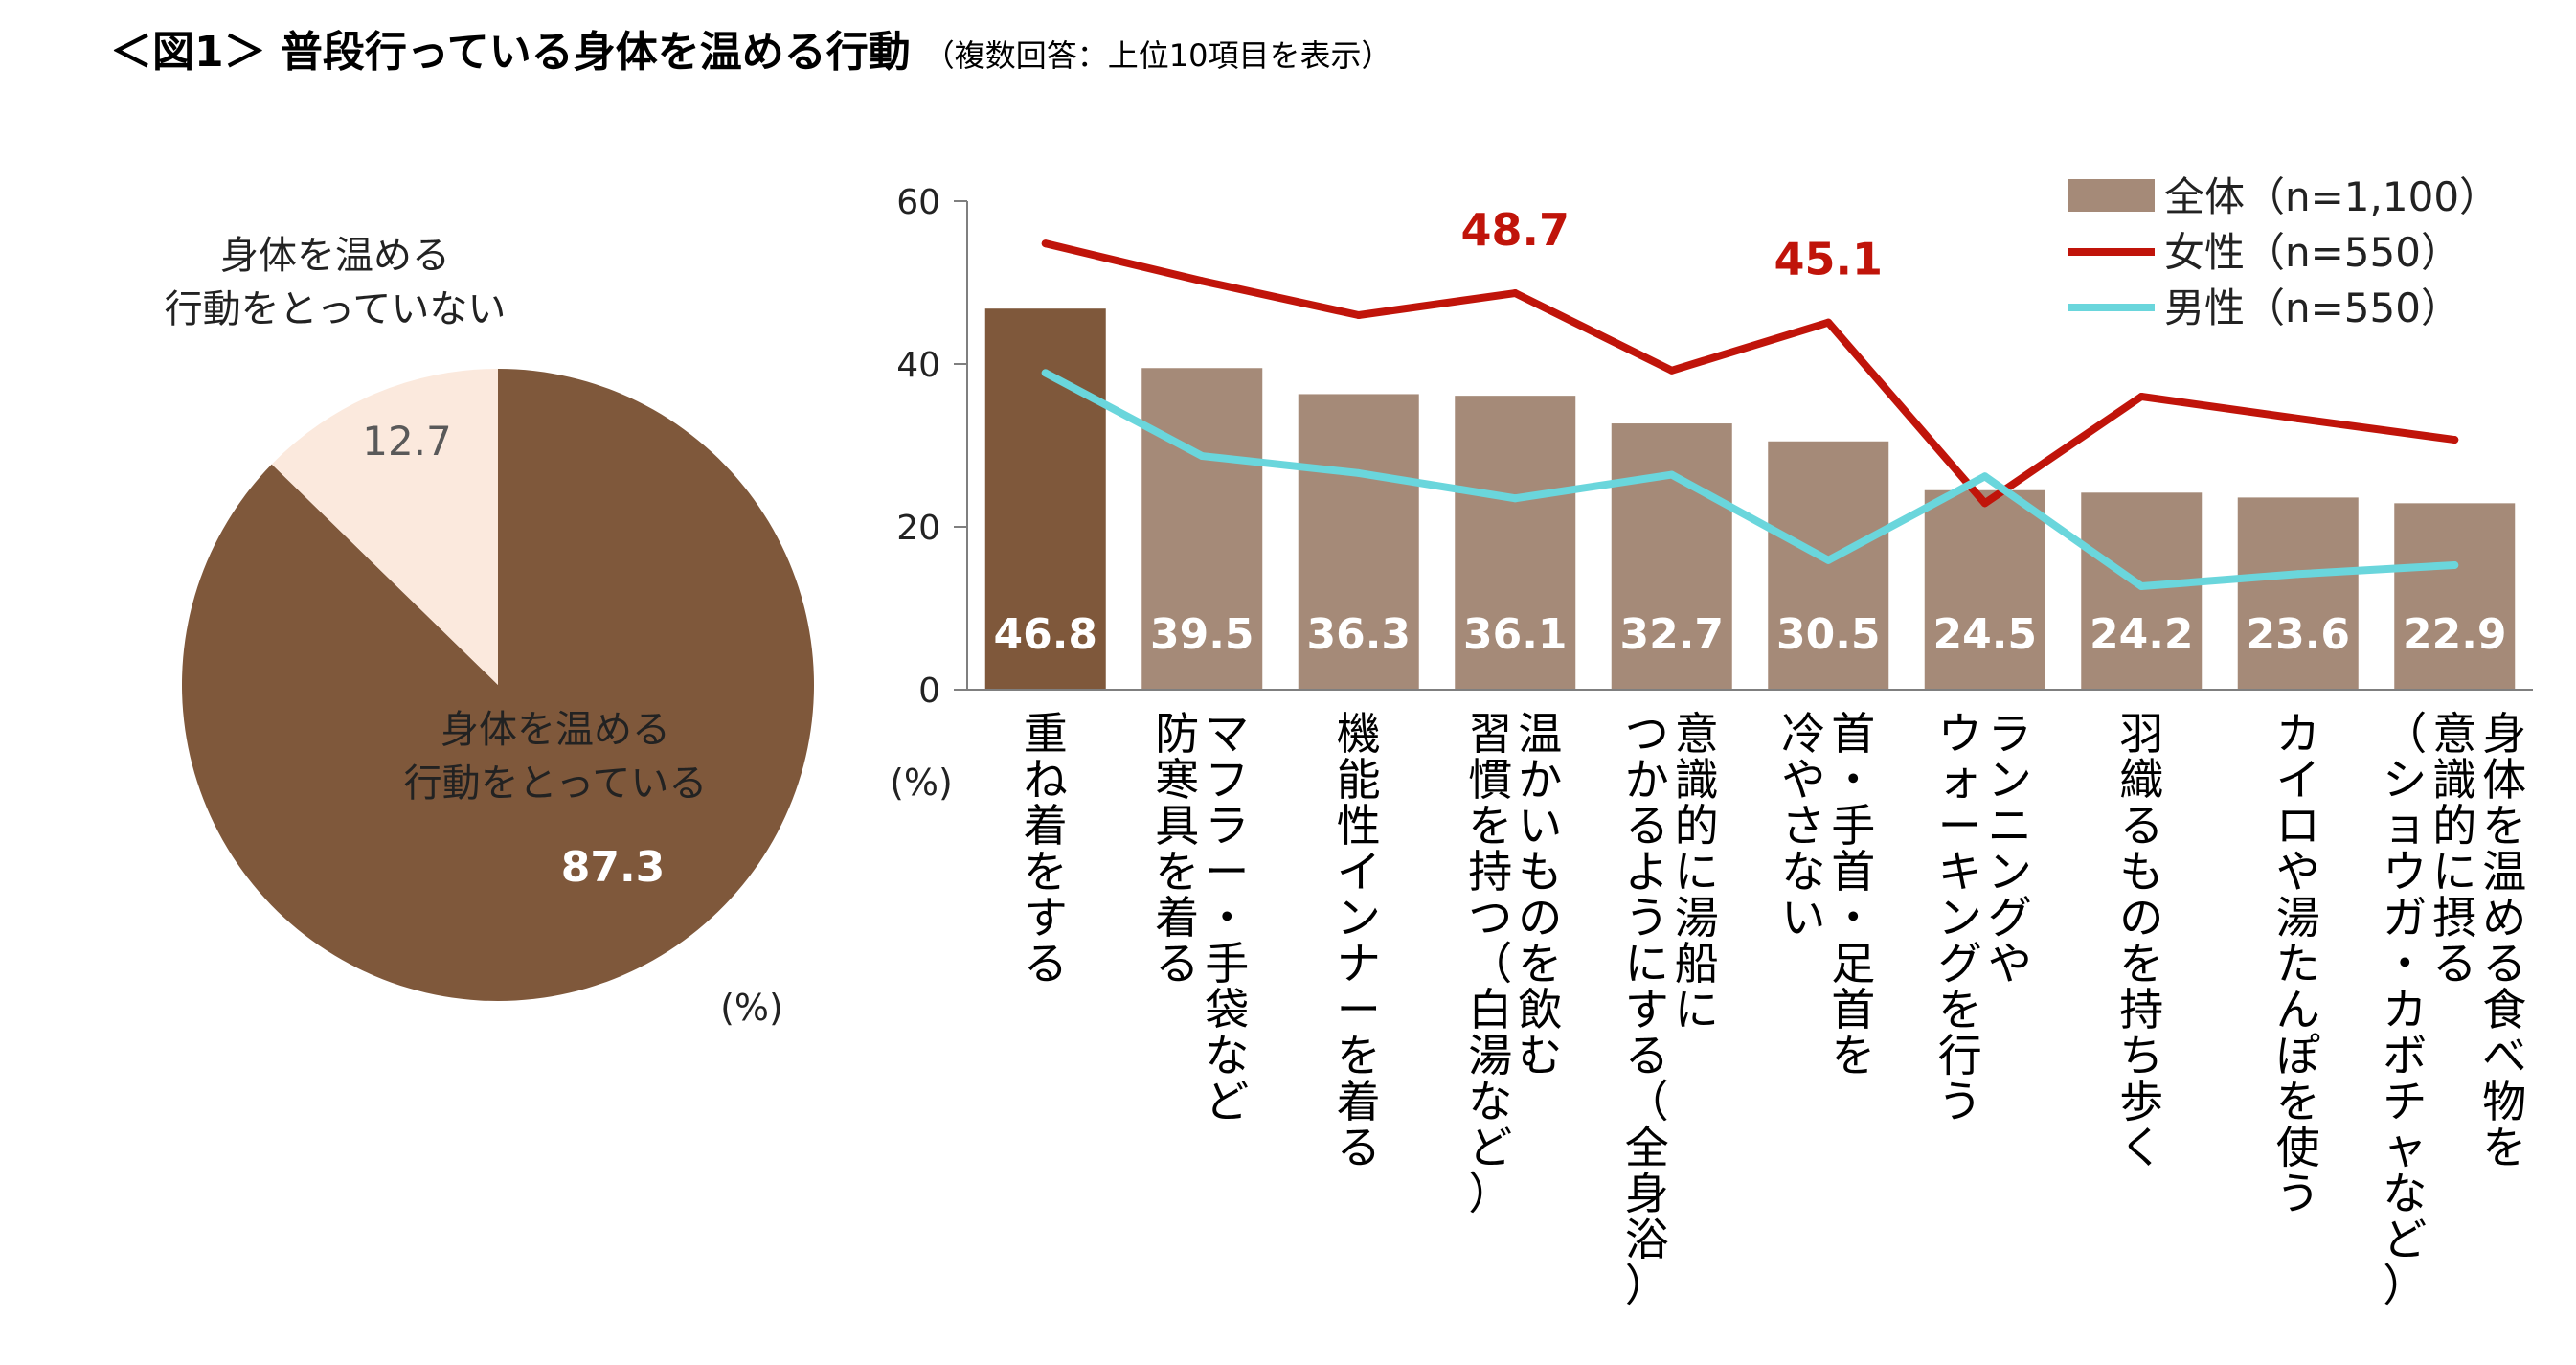  I want to click on x-category-label: つかるようにする（全身浴）, so click(1647, 1009).